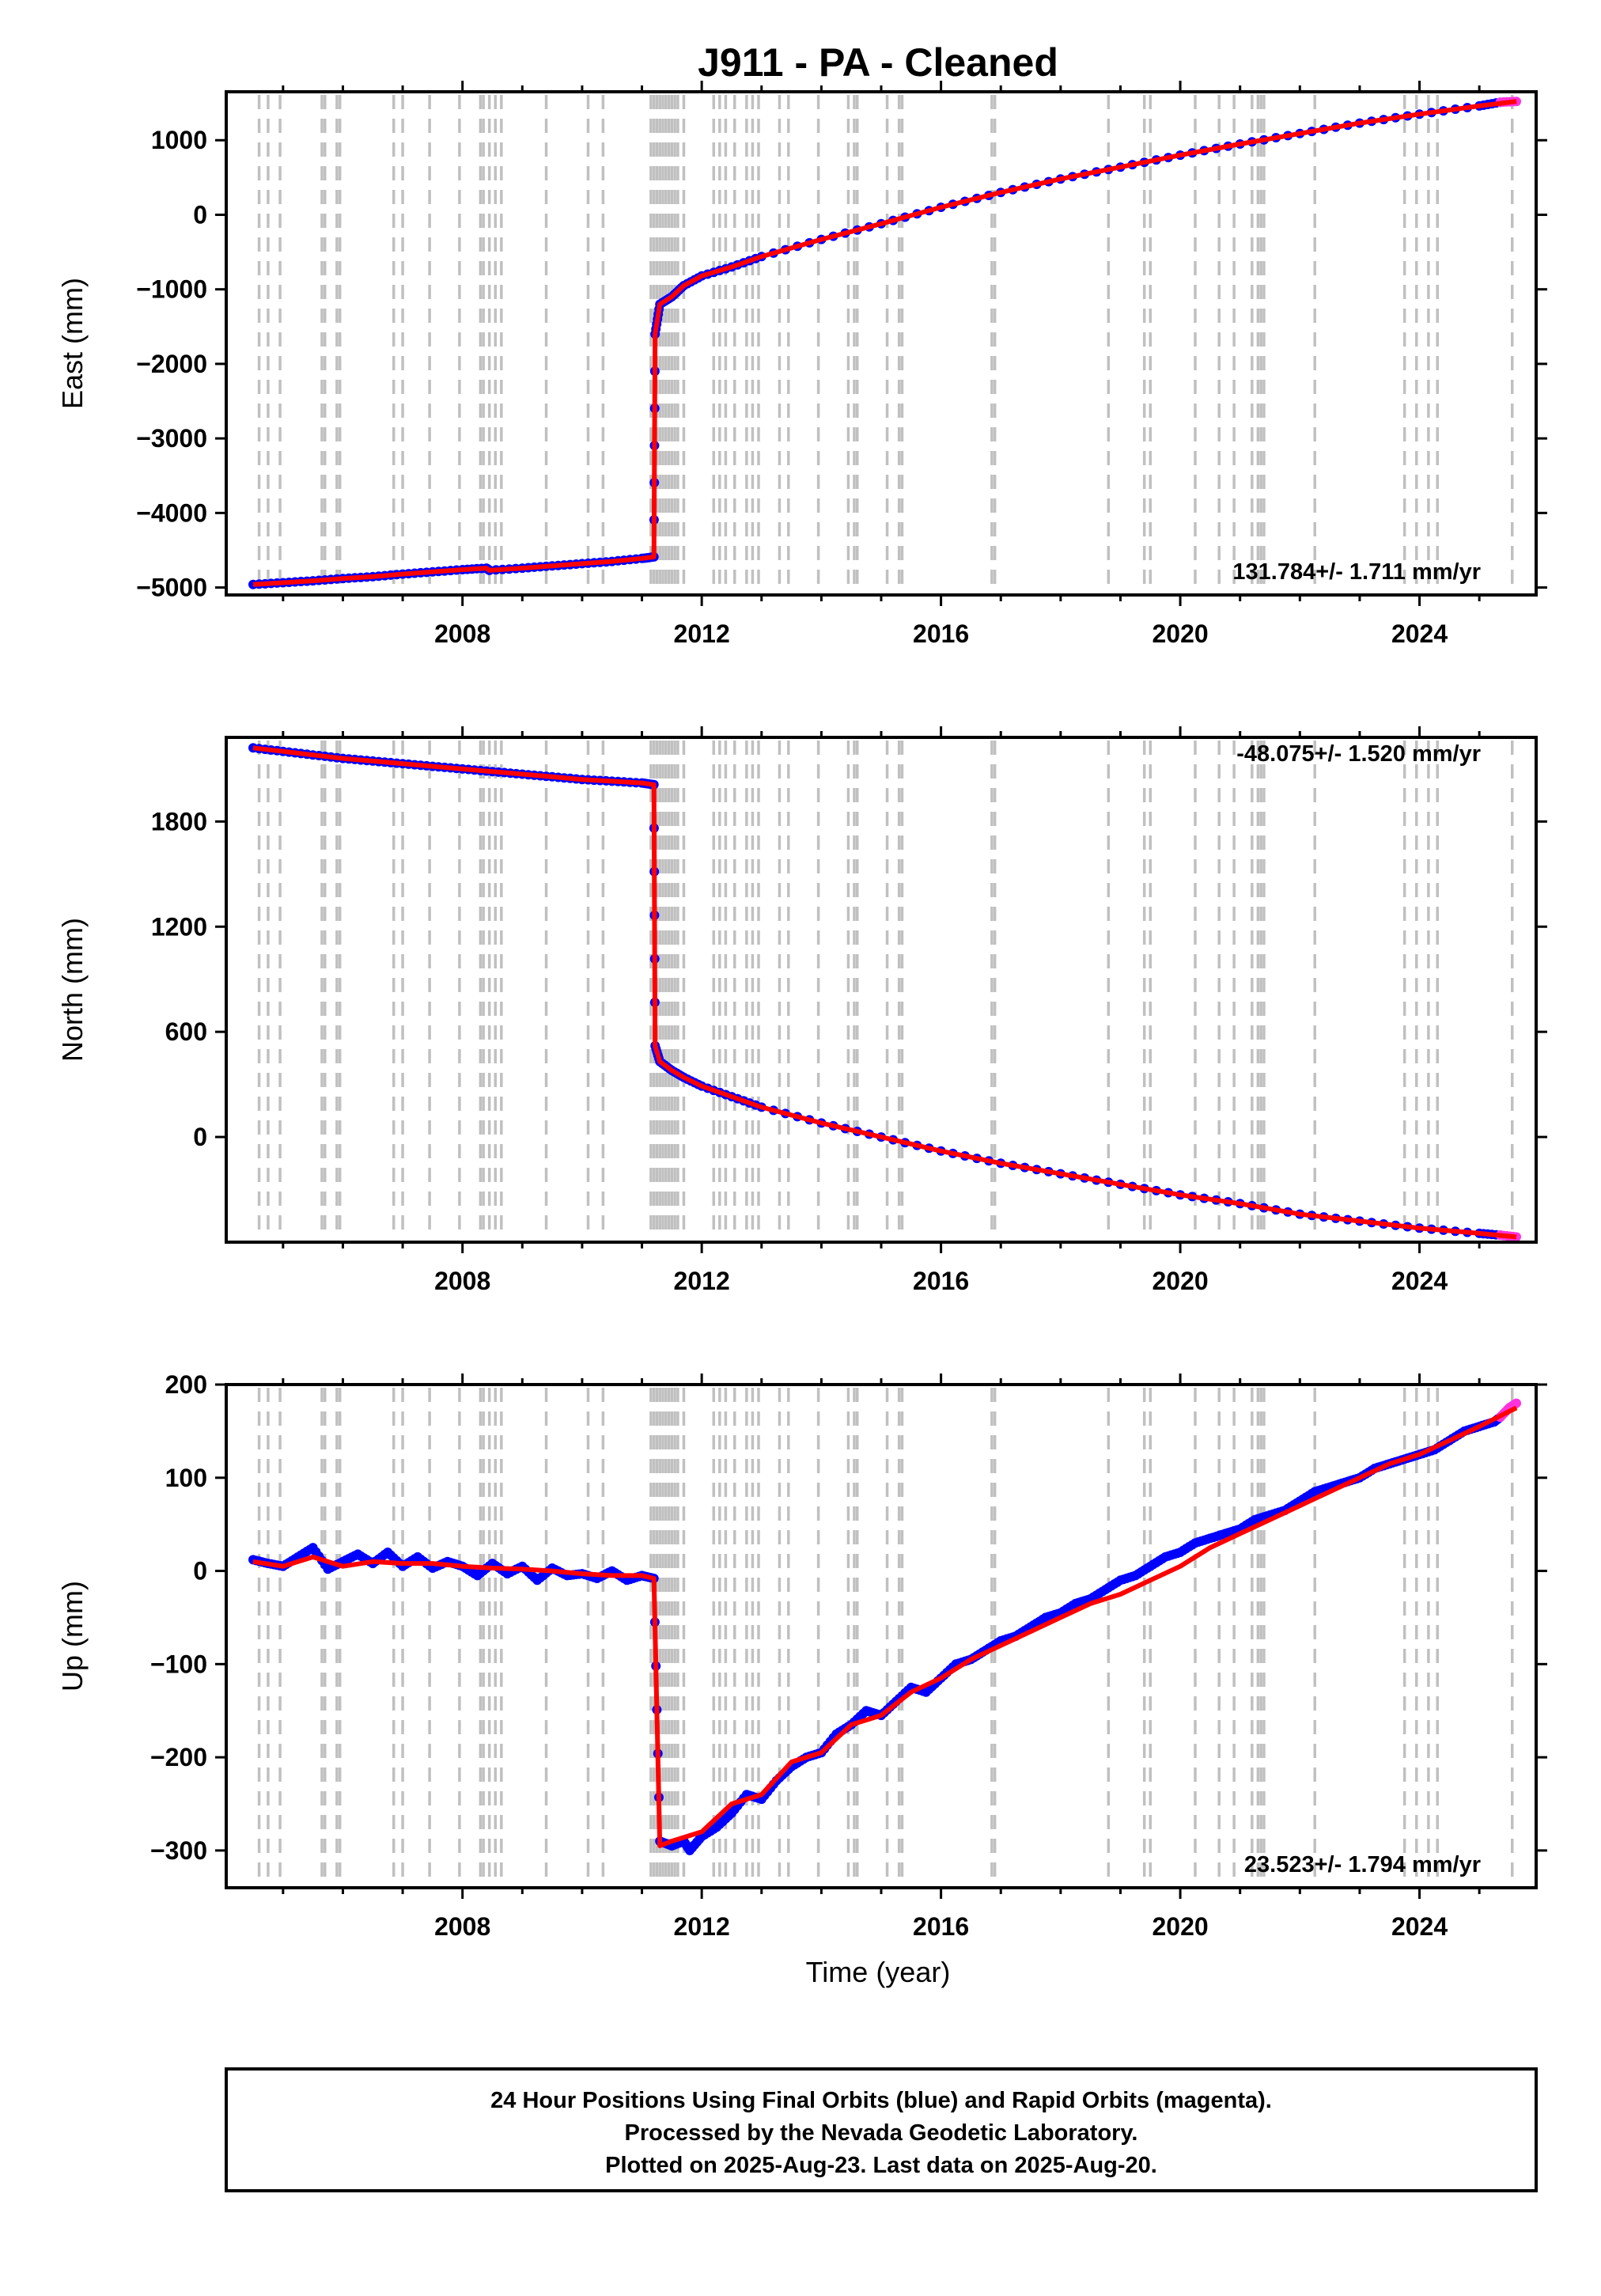 The image size is (1601, 2296). What do you see at coordinates (179, 926) in the screenshot?
I see `y-tick-label: 1200` at bounding box center [179, 926].